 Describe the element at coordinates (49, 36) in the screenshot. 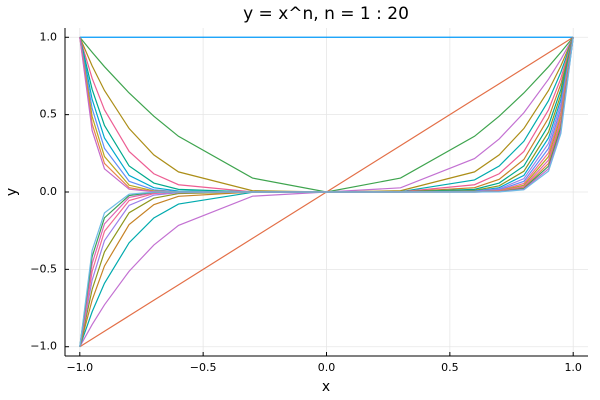

I see `y-tick-label: 1.0` at that location.